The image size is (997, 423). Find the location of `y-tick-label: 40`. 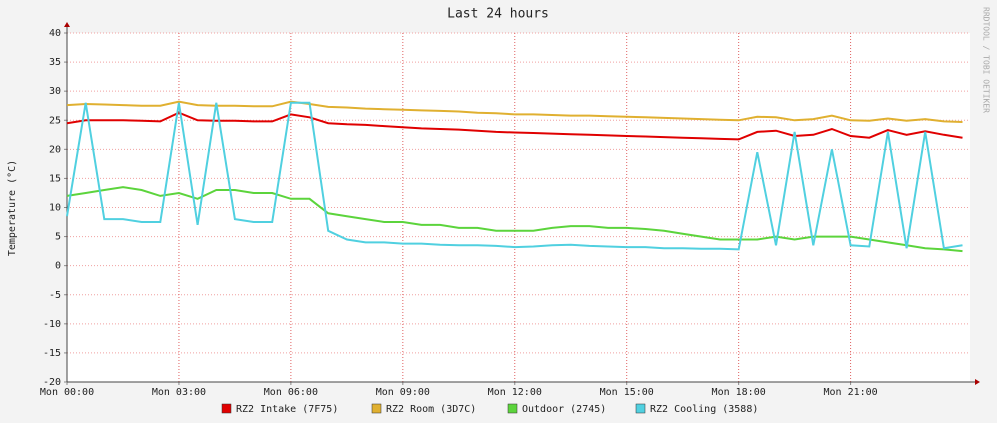

y-tick-label: 40 is located at coordinates (55, 33).